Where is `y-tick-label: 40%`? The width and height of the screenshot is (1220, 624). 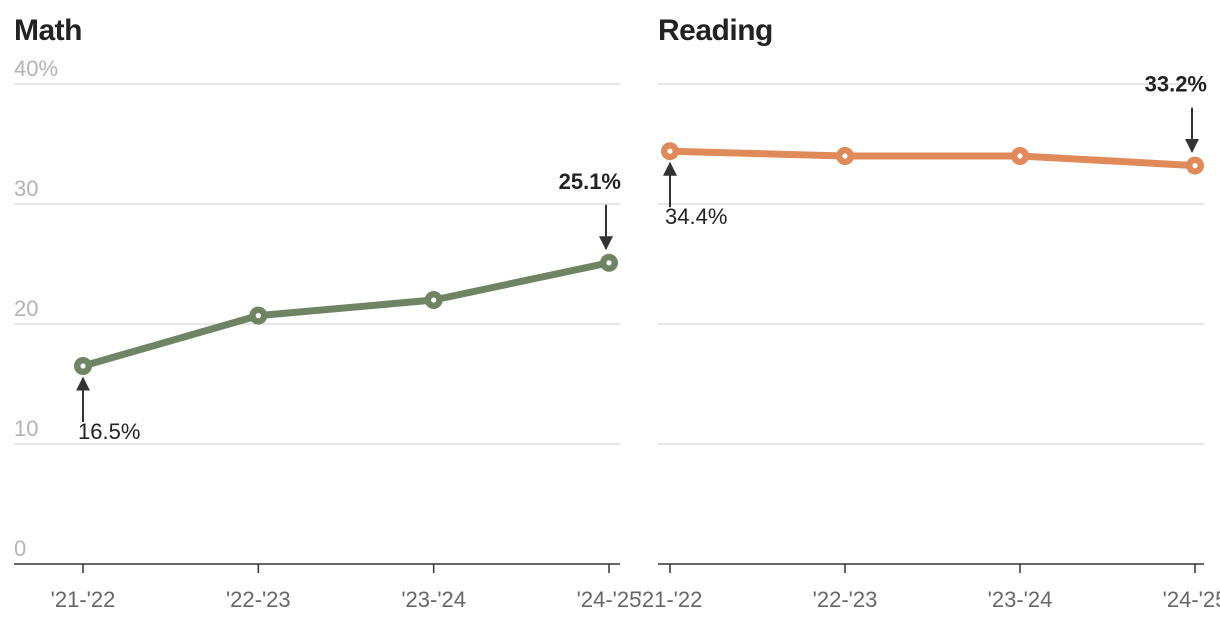 y-tick-label: 40% is located at coordinates (36, 68).